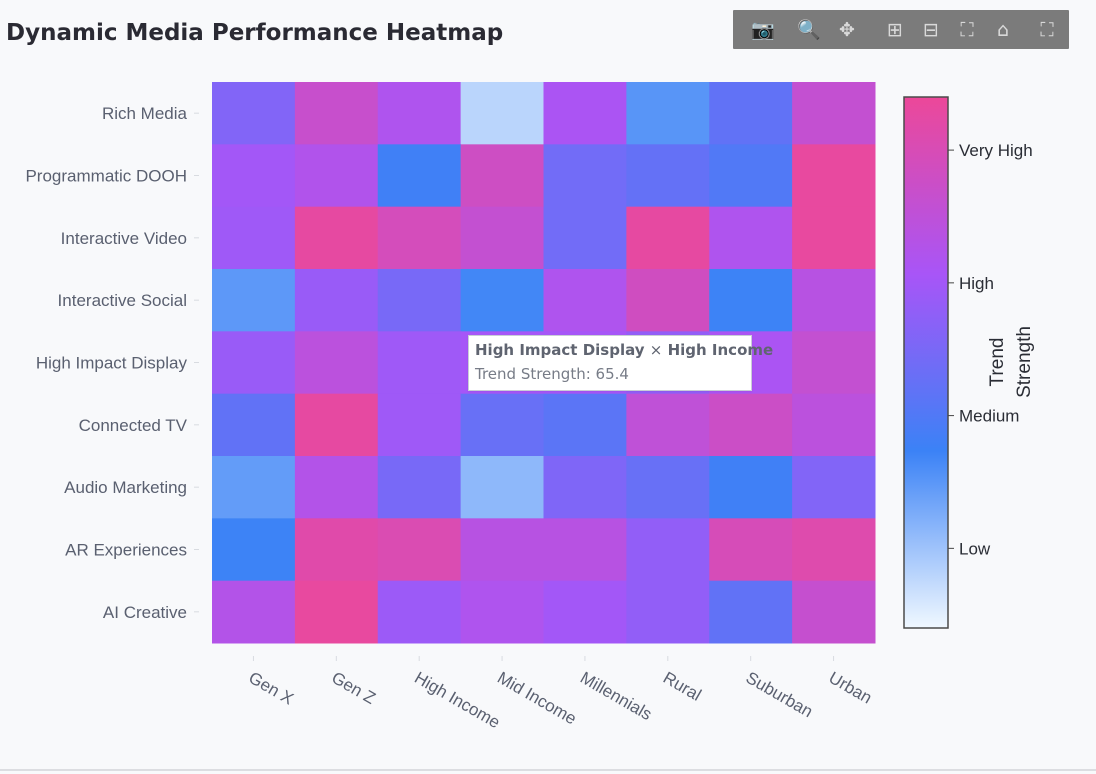 The width and height of the screenshot is (1096, 774). I want to click on x-tick-label: High Income, so click(457, 700).